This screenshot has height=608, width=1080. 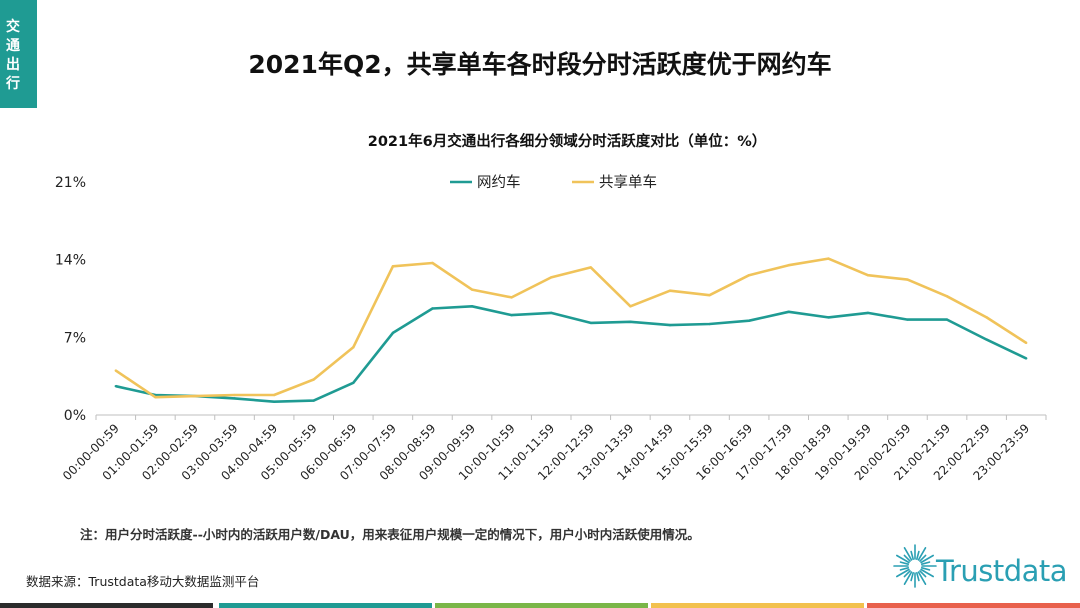 What do you see at coordinates (628, 182) in the screenshot?
I see `legend-label: 共享单车` at bounding box center [628, 182].